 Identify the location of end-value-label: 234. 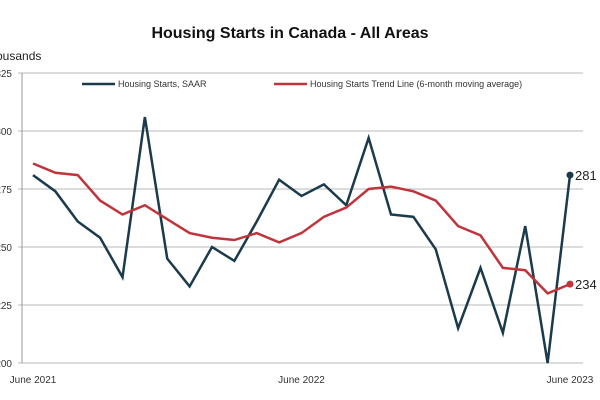
(586, 284).